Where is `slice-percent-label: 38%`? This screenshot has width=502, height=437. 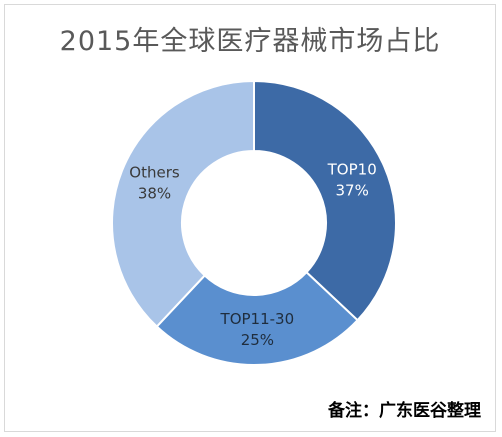 slice-percent-label: 38% is located at coordinates (154, 194).